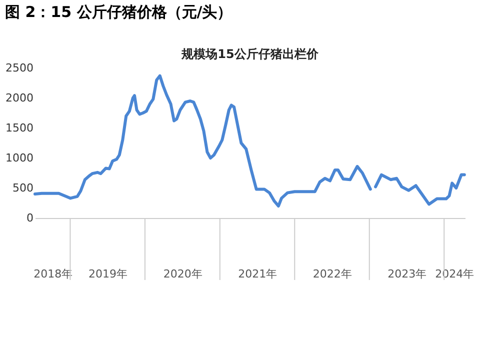  I want to click on chart-title: 图 2：15 公斤仔猪价格（元/头）, so click(118, 12).